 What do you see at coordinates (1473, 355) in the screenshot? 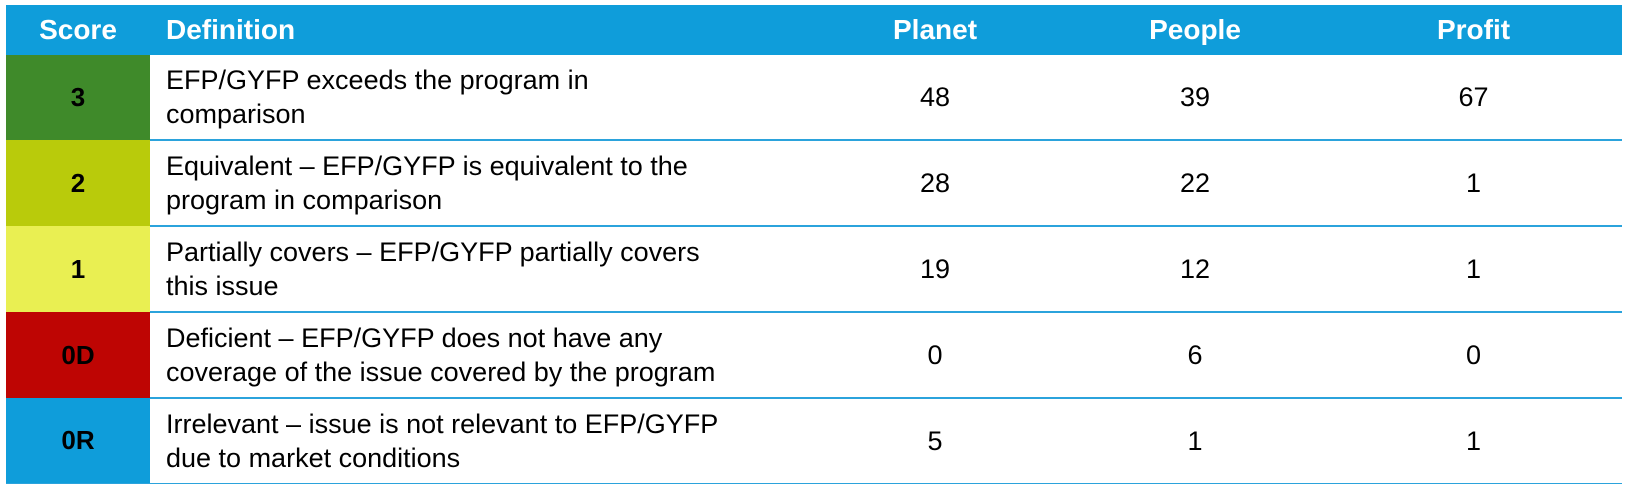
I see `profit-value: 0` at bounding box center [1473, 355].